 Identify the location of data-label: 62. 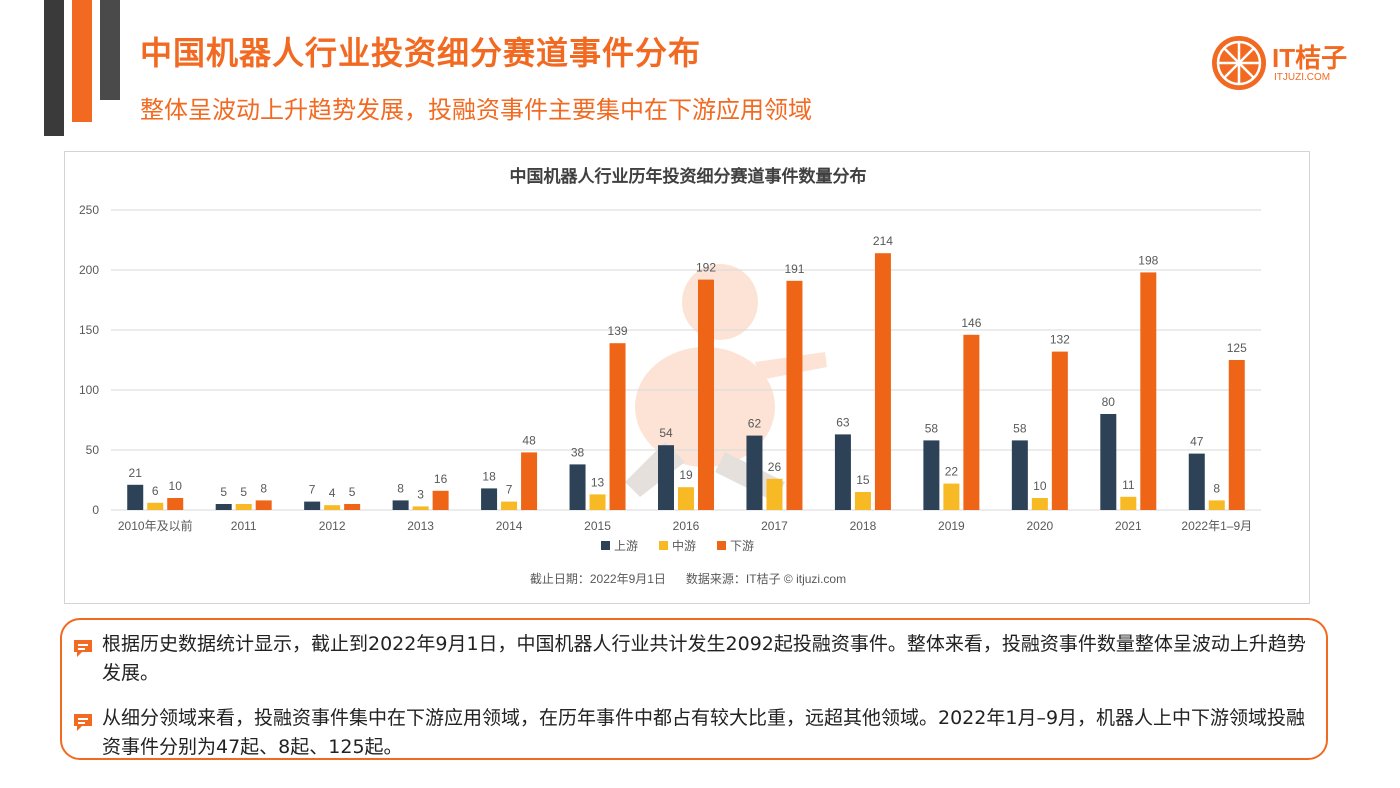
(755, 424).